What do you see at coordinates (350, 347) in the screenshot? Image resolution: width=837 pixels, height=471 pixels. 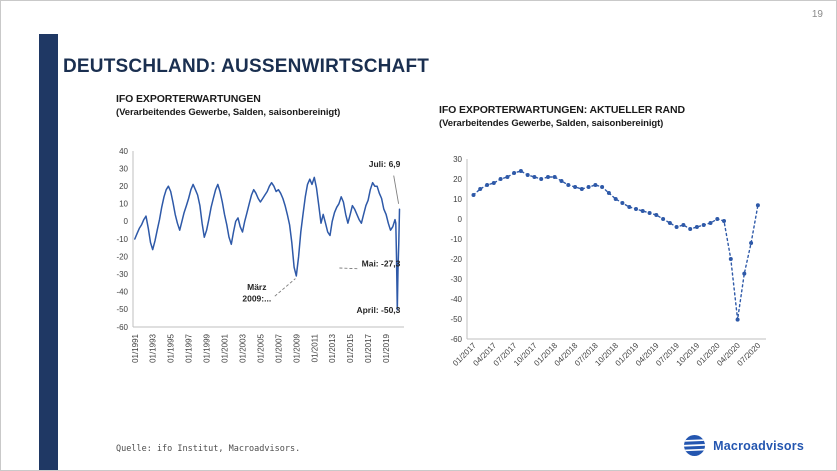 I see `x-axis-tick-label: 01/2015` at bounding box center [350, 347].